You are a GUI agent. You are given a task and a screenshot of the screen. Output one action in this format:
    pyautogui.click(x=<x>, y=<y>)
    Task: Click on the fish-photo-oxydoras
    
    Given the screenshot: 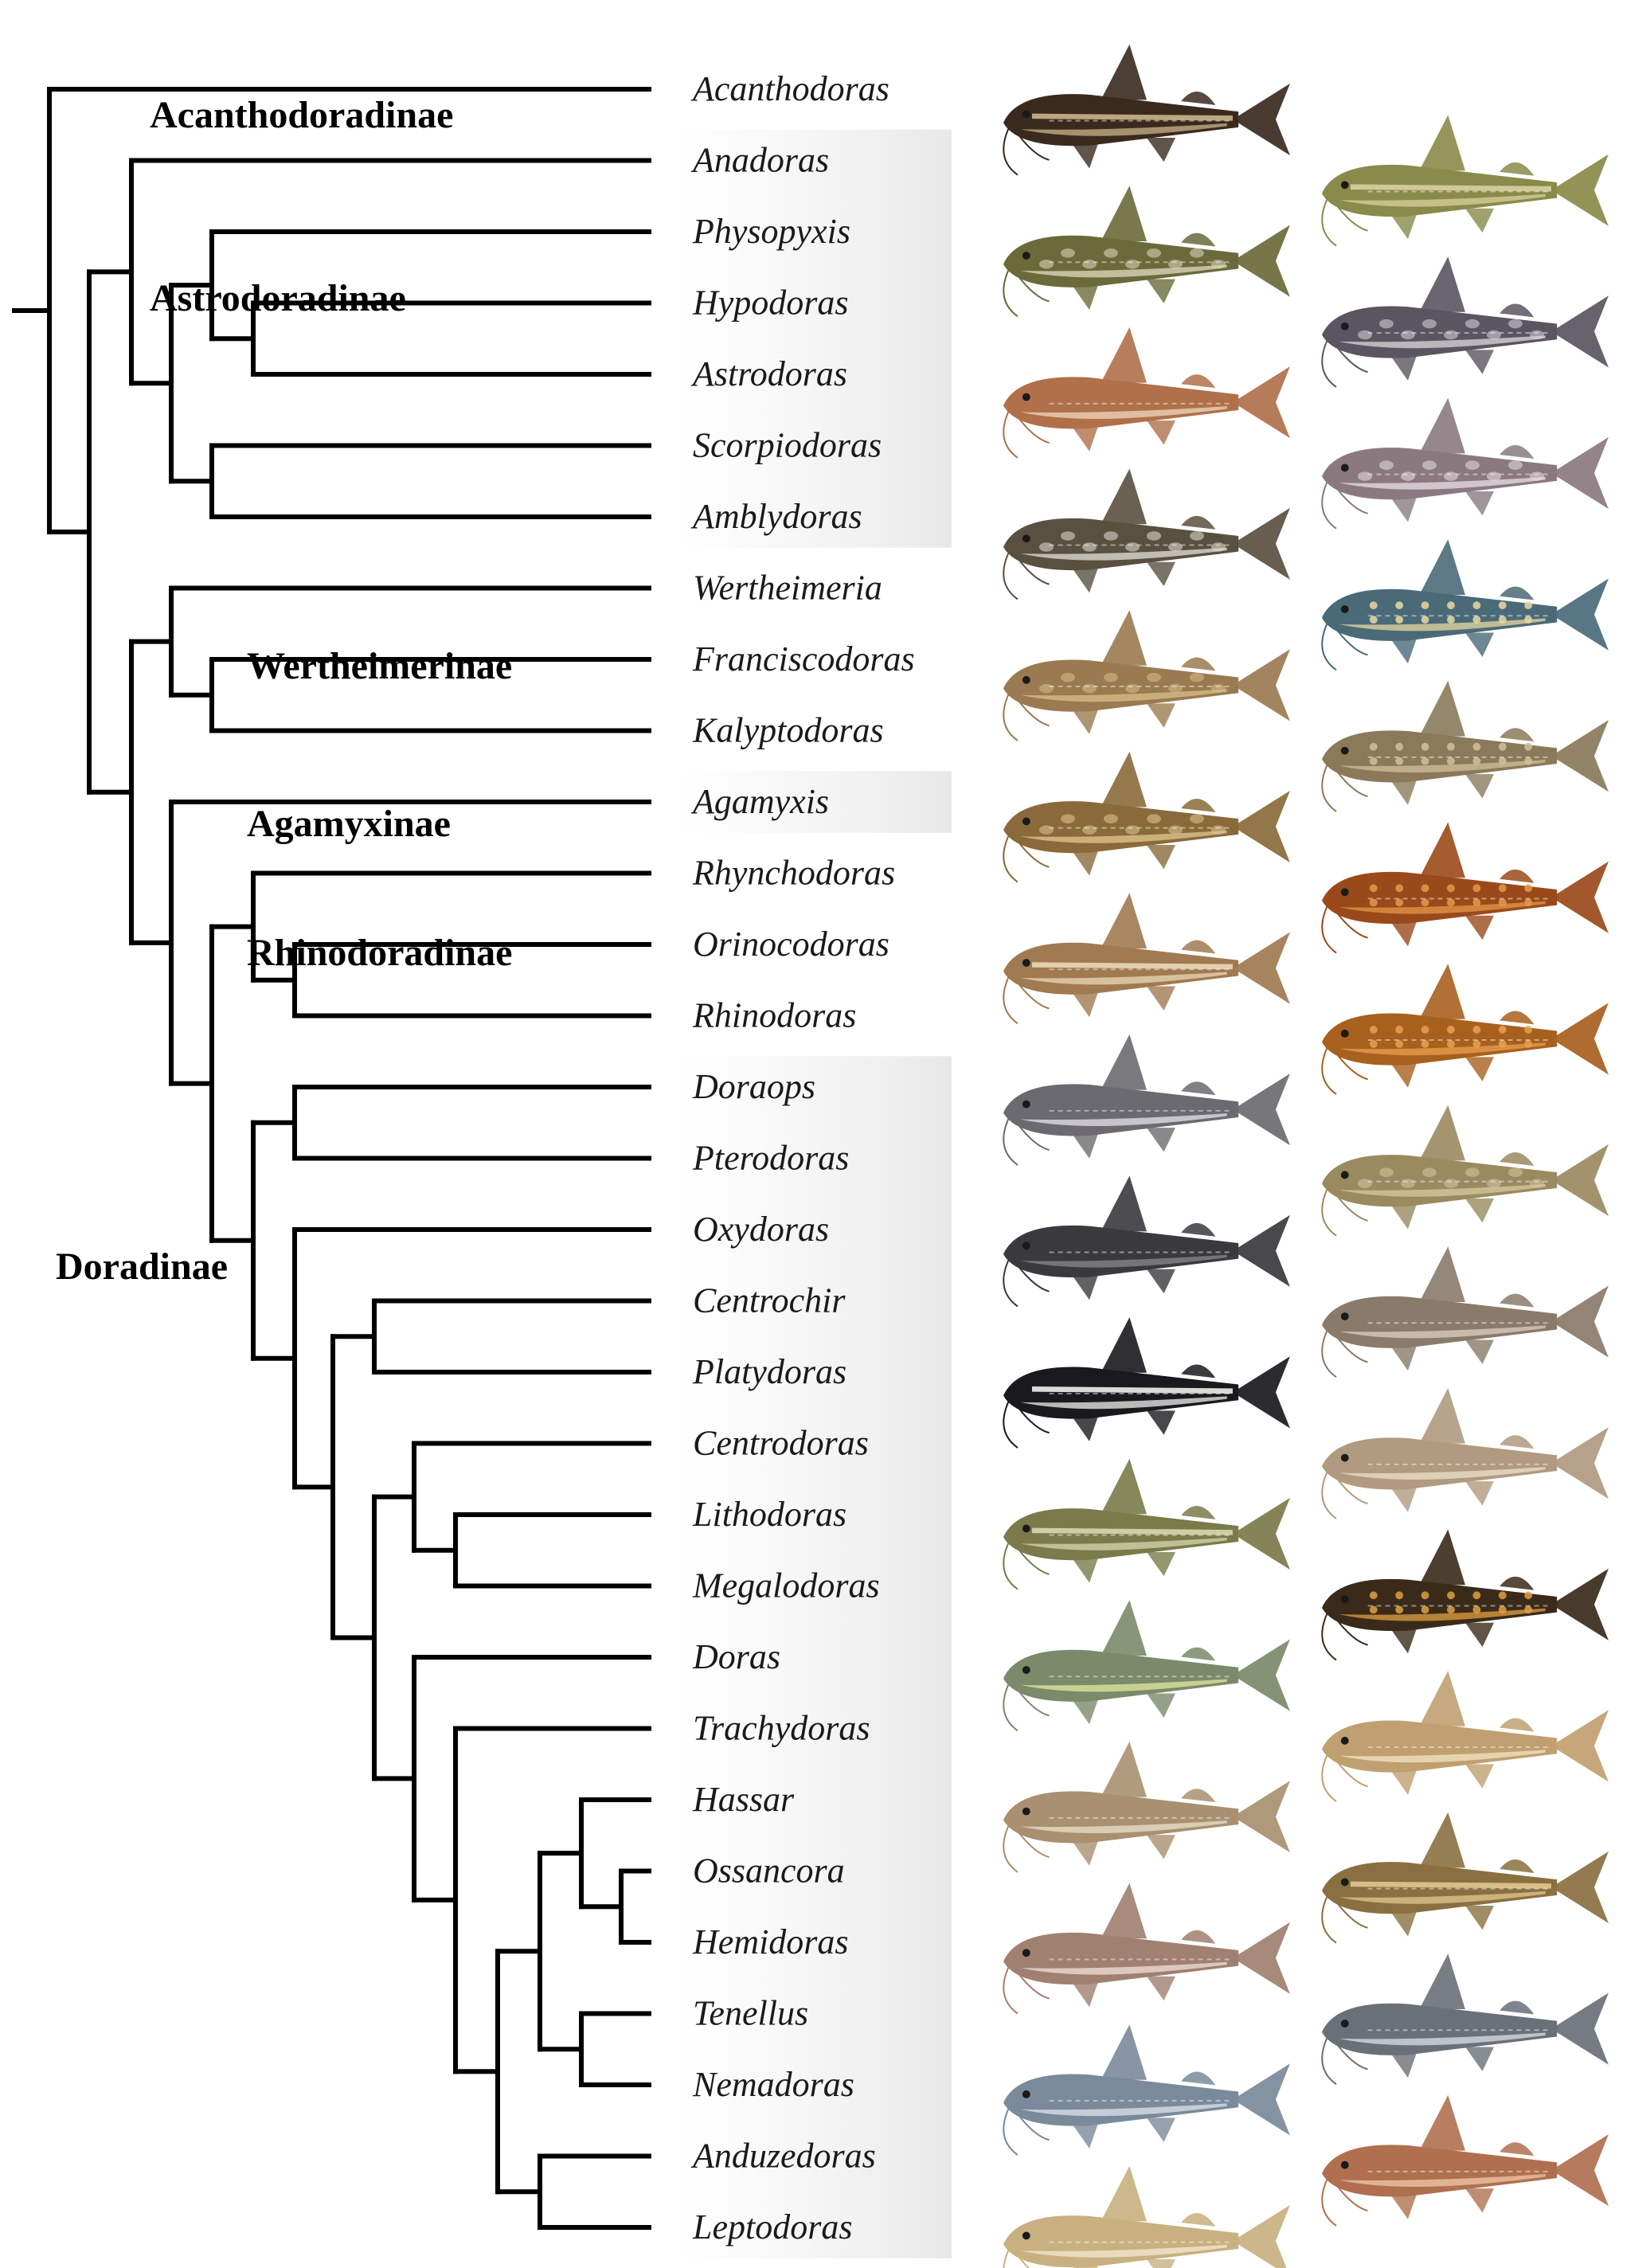 What is the action you would take?
    pyautogui.click(x=1147, y=1241)
    